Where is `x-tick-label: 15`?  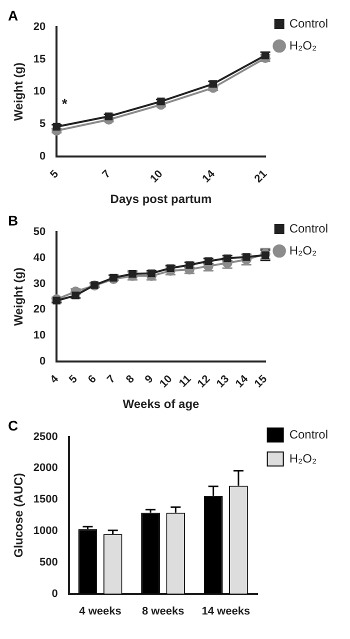 x-tick-label: 15 is located at coordinates (261, 381).